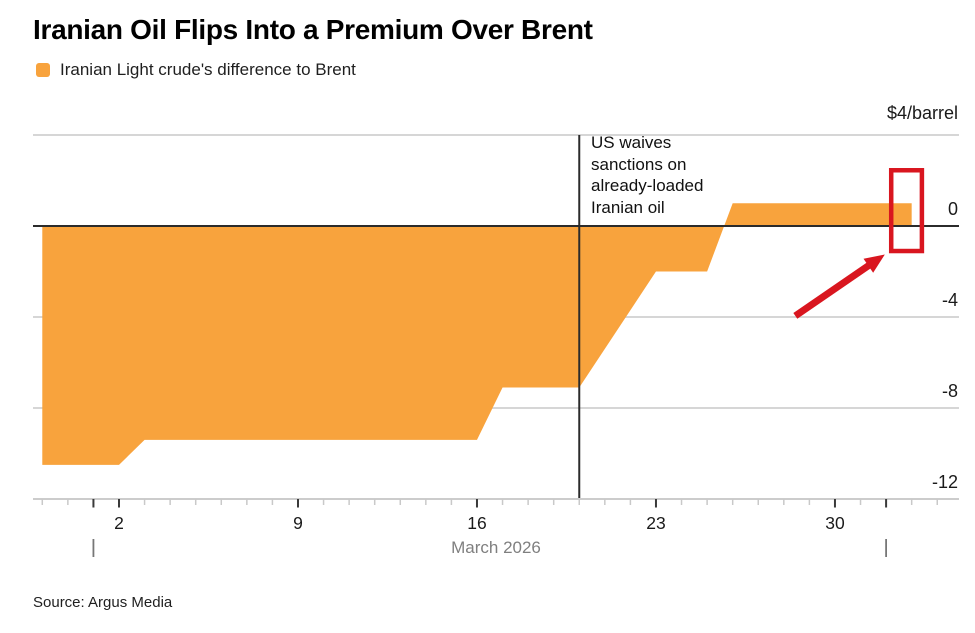  Describe the element at coordinates (655, 523) in the screenshot. I see `x-tick-label: 23` at that location.